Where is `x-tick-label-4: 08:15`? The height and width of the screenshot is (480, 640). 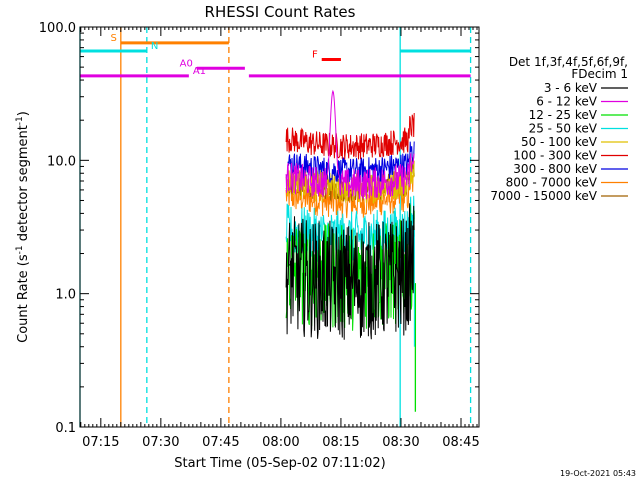
x-tick-label-4: 08:15 is located at coordinates (340, 442).